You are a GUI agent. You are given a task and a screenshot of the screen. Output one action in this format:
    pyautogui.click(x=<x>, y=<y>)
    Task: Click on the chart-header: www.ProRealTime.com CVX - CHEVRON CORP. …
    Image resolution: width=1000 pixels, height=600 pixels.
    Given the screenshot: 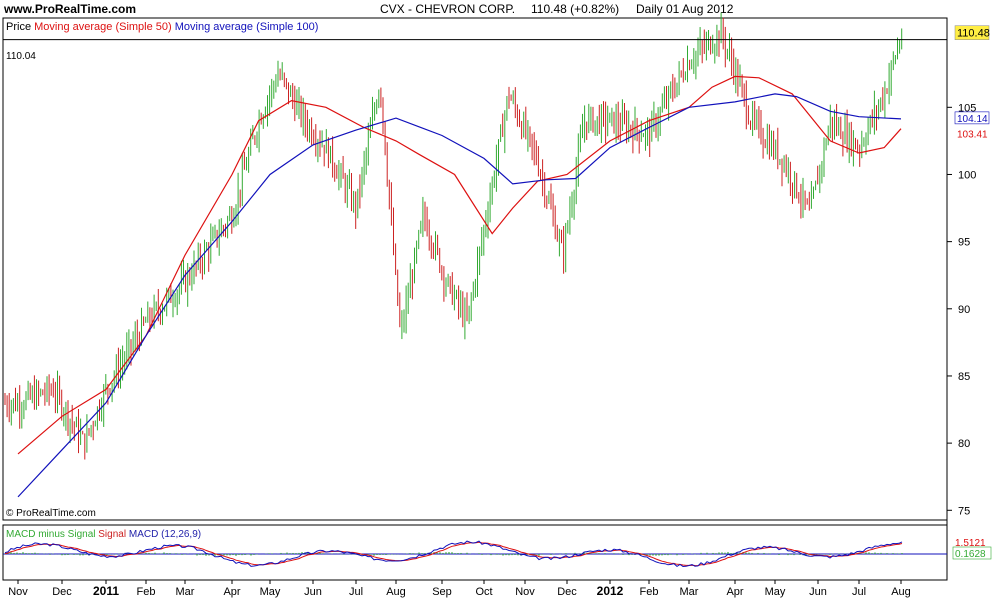 What is the action you would take?
    pyautogui.click(x=500, y=9)
    